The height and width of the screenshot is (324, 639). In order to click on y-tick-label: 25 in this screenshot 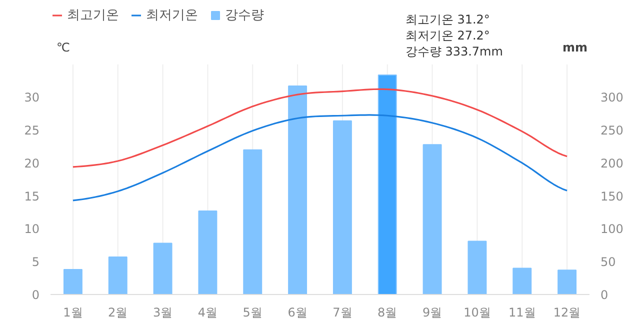, I will do `click(32, 131)`.